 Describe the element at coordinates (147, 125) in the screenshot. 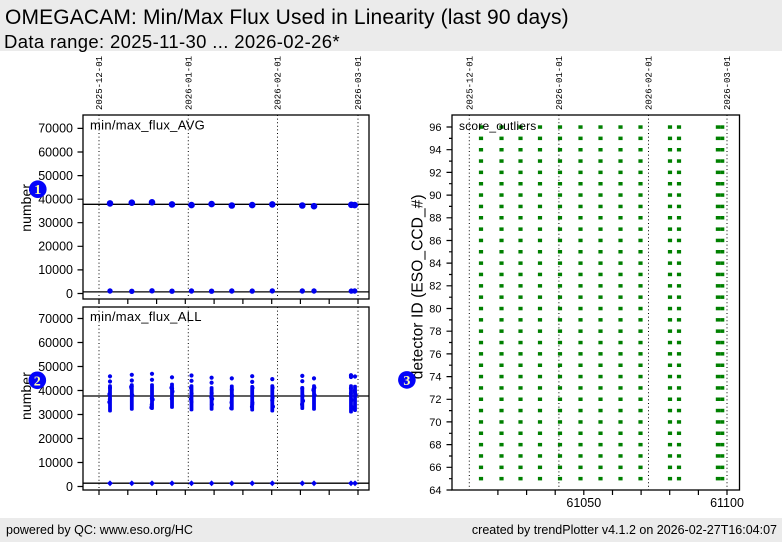

I see `svg-text: min/max_flux_AVG` at that location.